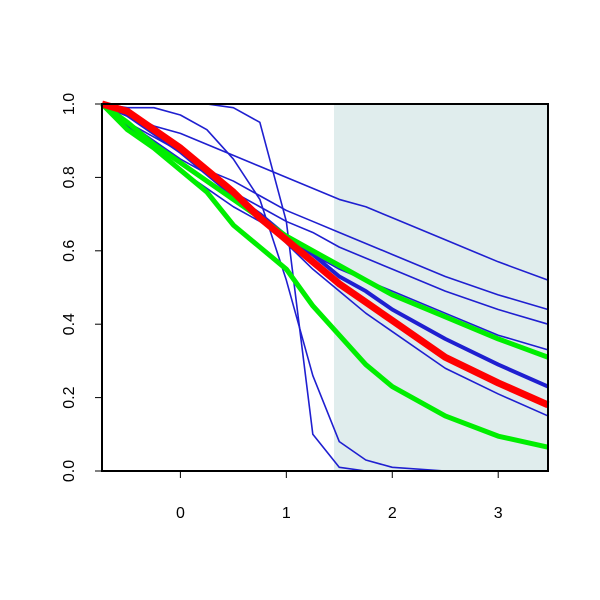  What do you see at coordinates (180, 513) in the screenshot?
I see `x-tick-label: 0` at bounding box center [180, 513].